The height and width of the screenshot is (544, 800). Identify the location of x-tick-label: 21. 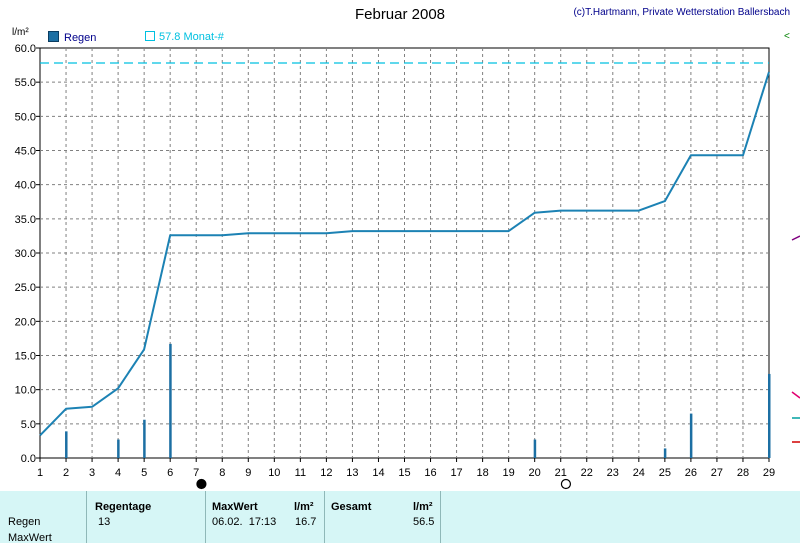
(561, 473).